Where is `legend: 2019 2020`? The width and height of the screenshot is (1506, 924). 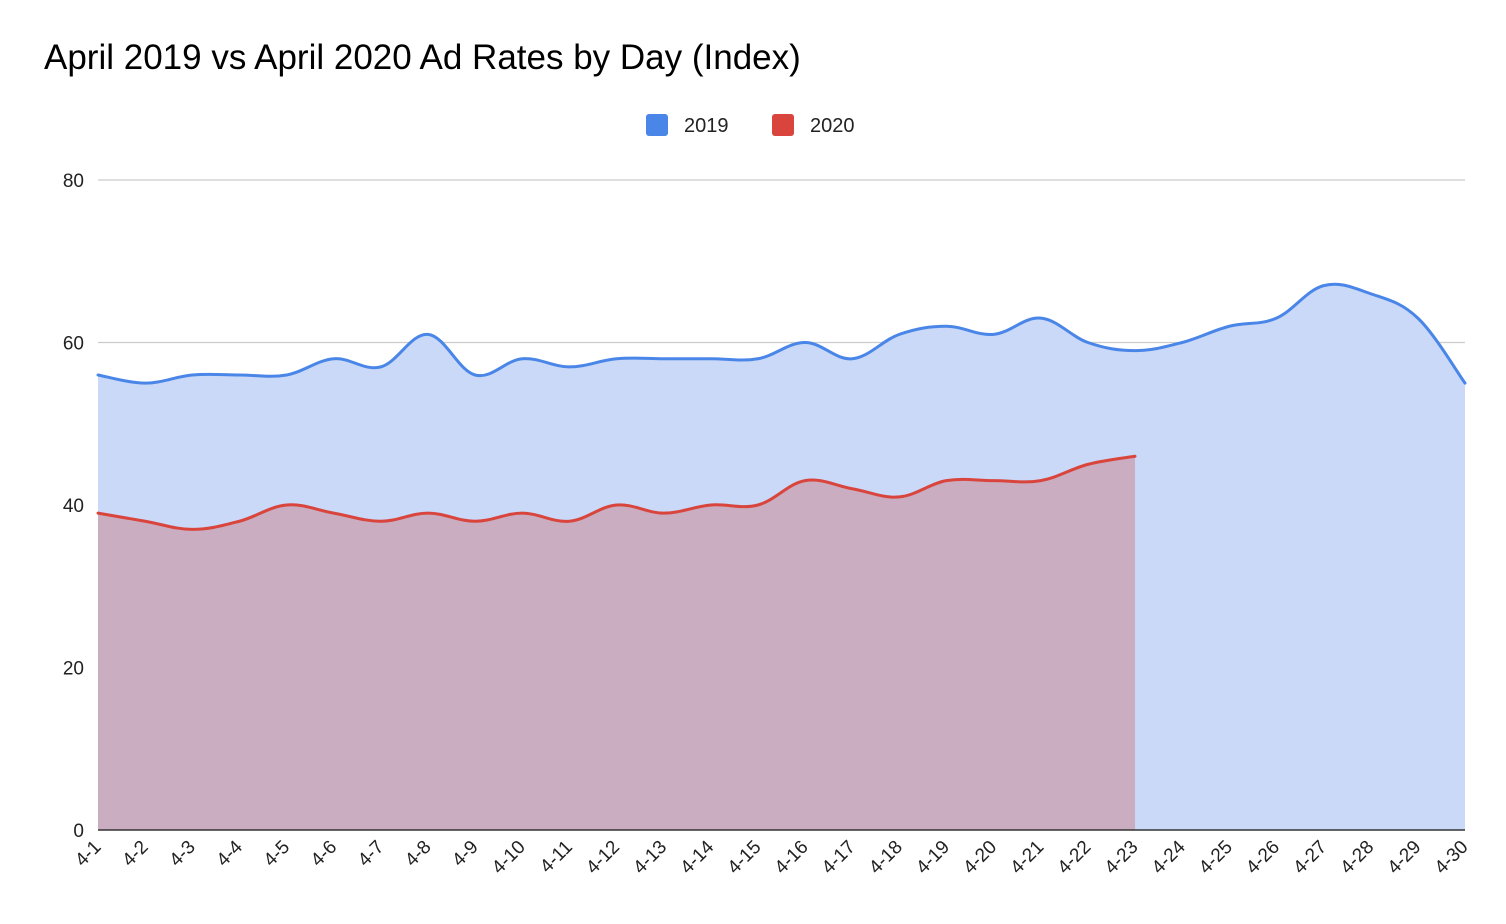
legend: 2019 2020 is located at coordinates (750, 125).